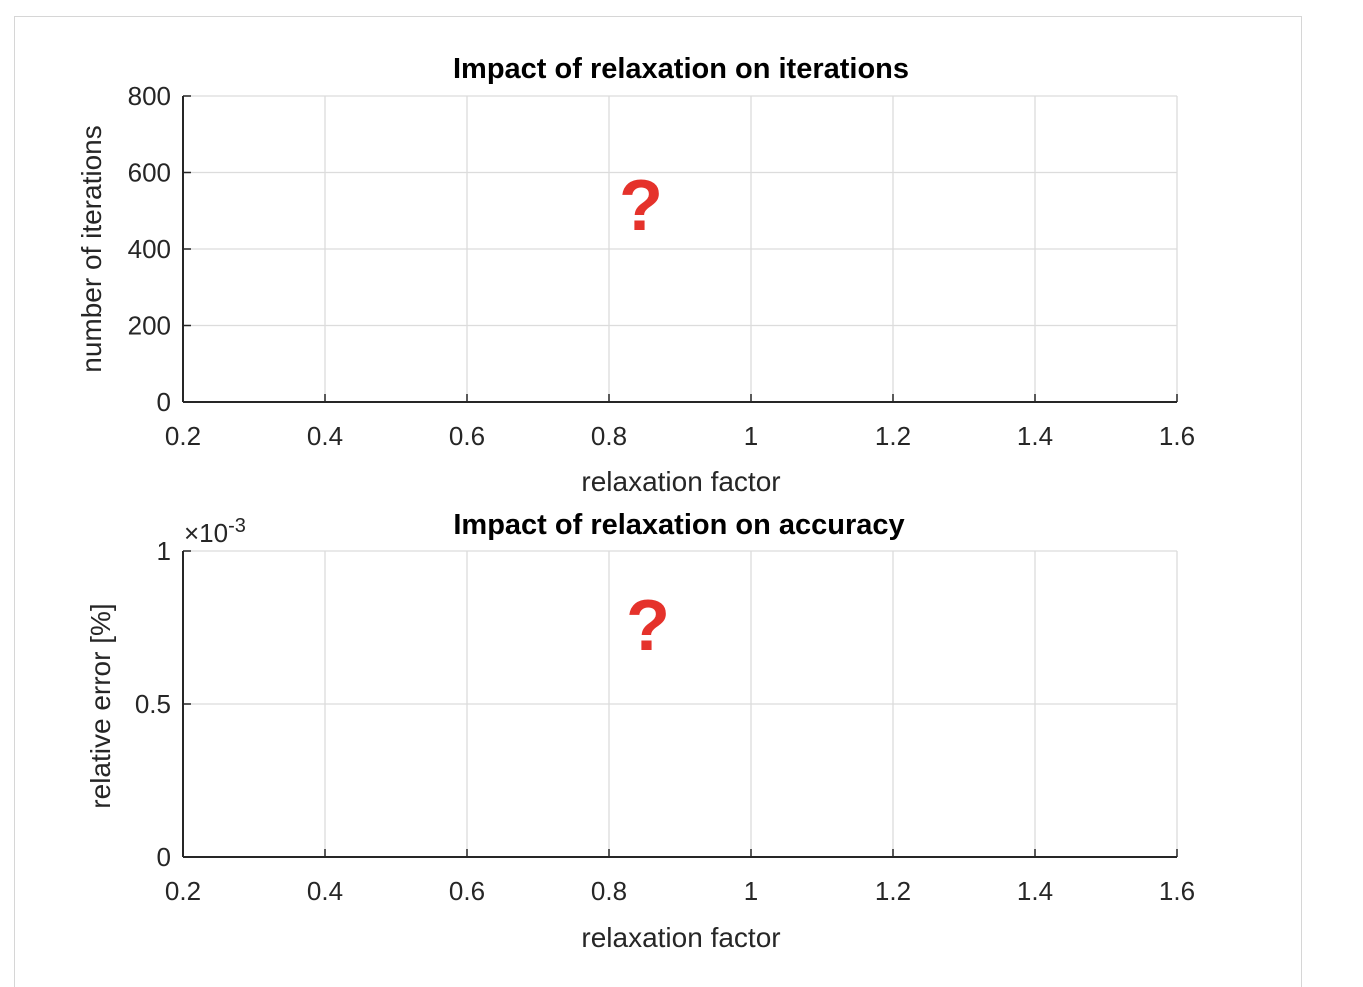 This screenshot has height=987, width=1363. I want to click on y-axis-label: relative error [%], so click(100, 705).